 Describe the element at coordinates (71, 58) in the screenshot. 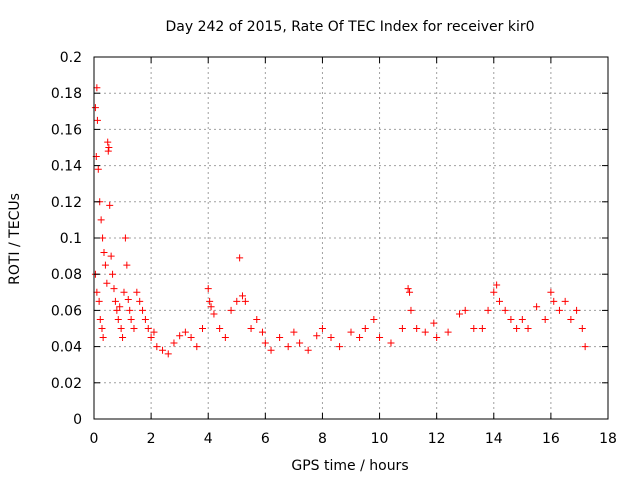

I see `y-tick-label: 0.2` at that location.